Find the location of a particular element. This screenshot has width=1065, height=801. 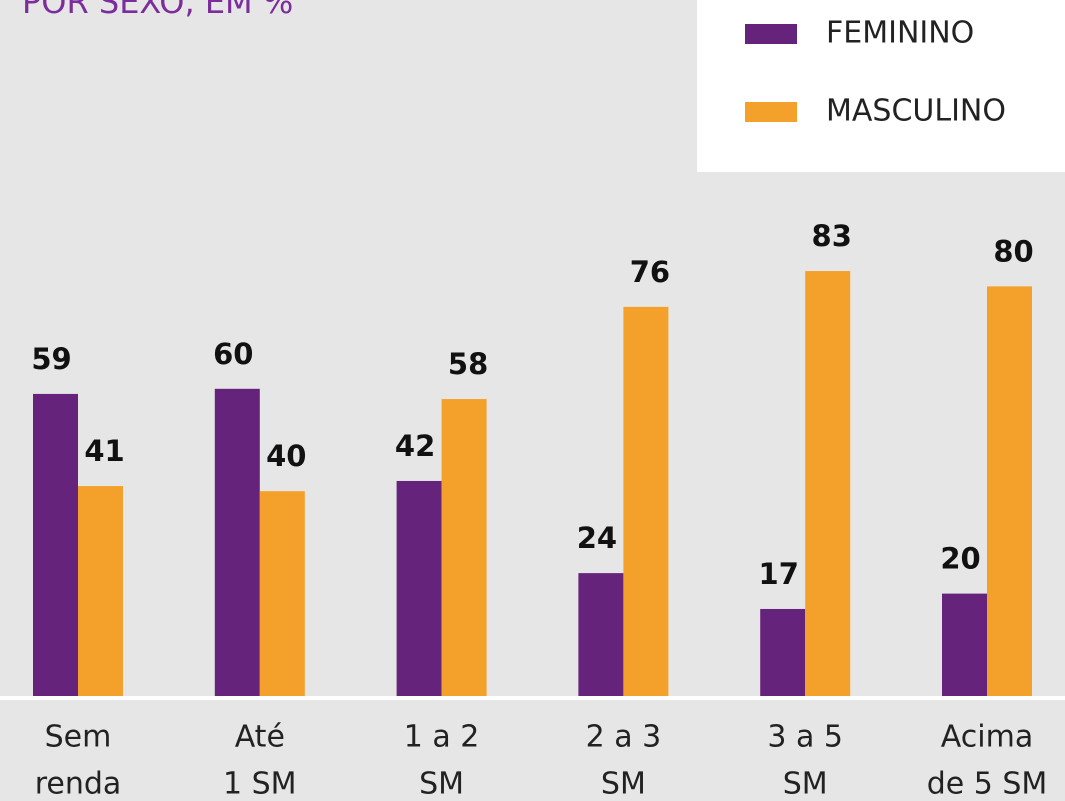

legend-label: FEMININO is located at coordinates (900, 33).